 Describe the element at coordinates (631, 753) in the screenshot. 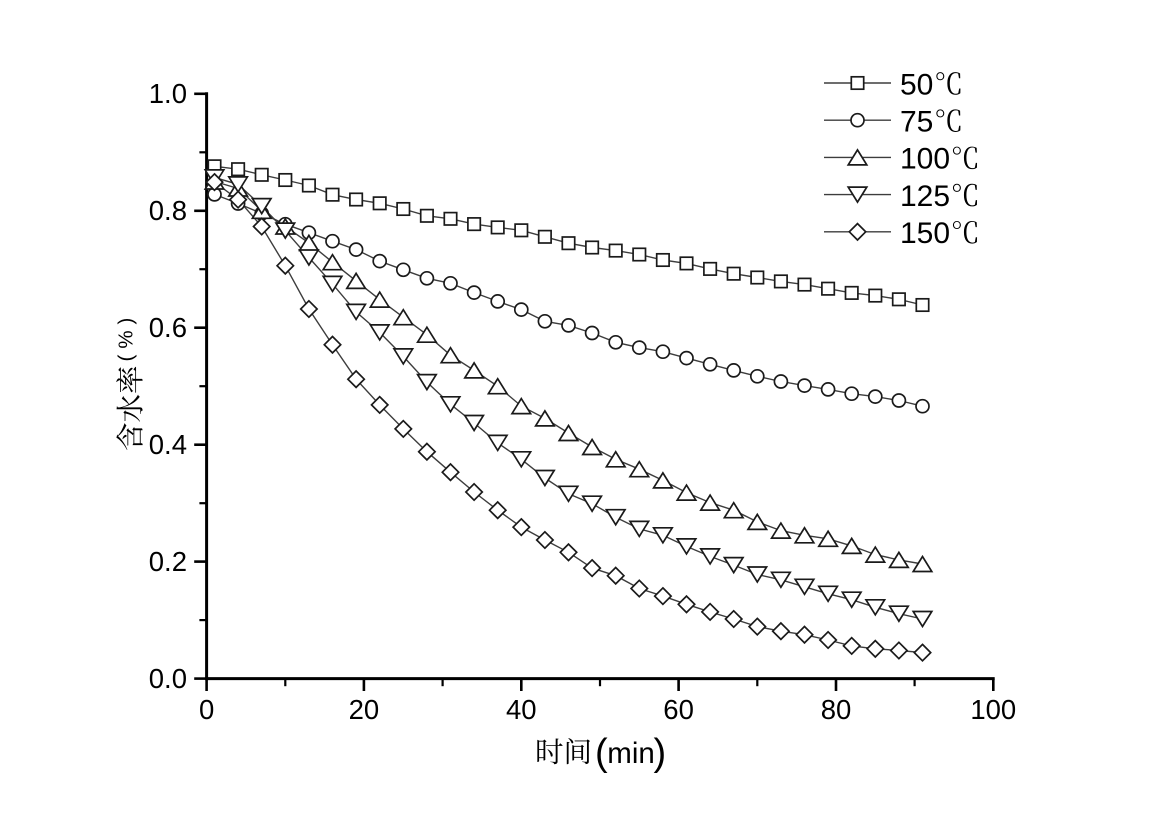

I see `svg-text: min` at that location.